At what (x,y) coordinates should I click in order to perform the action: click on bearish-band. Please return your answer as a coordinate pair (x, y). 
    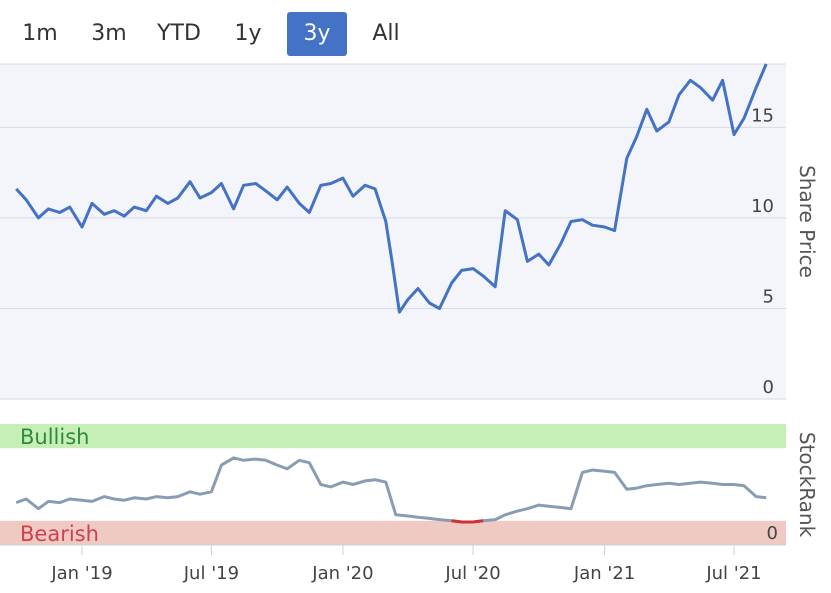
    Looking at the image, I should click on (393, 532).